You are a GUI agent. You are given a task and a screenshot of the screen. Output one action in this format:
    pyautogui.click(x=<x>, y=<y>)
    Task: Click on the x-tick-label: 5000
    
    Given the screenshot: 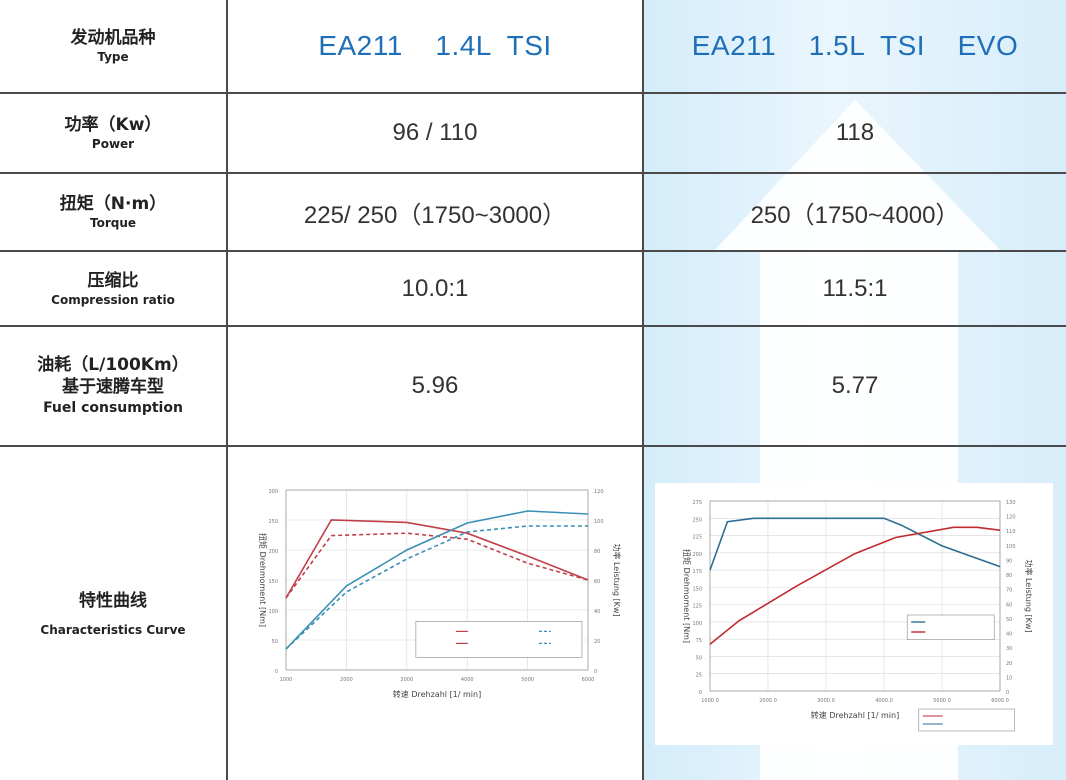 What is the action you would take?
    pyautogui.click(x=527, y=680)
    